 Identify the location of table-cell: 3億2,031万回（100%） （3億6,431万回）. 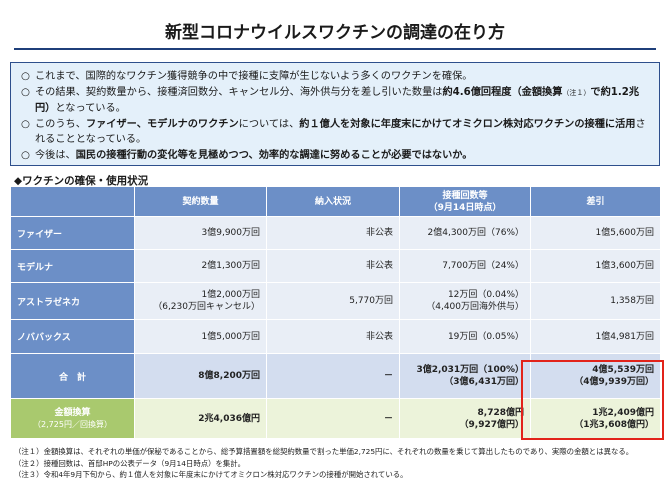
(465, 376).